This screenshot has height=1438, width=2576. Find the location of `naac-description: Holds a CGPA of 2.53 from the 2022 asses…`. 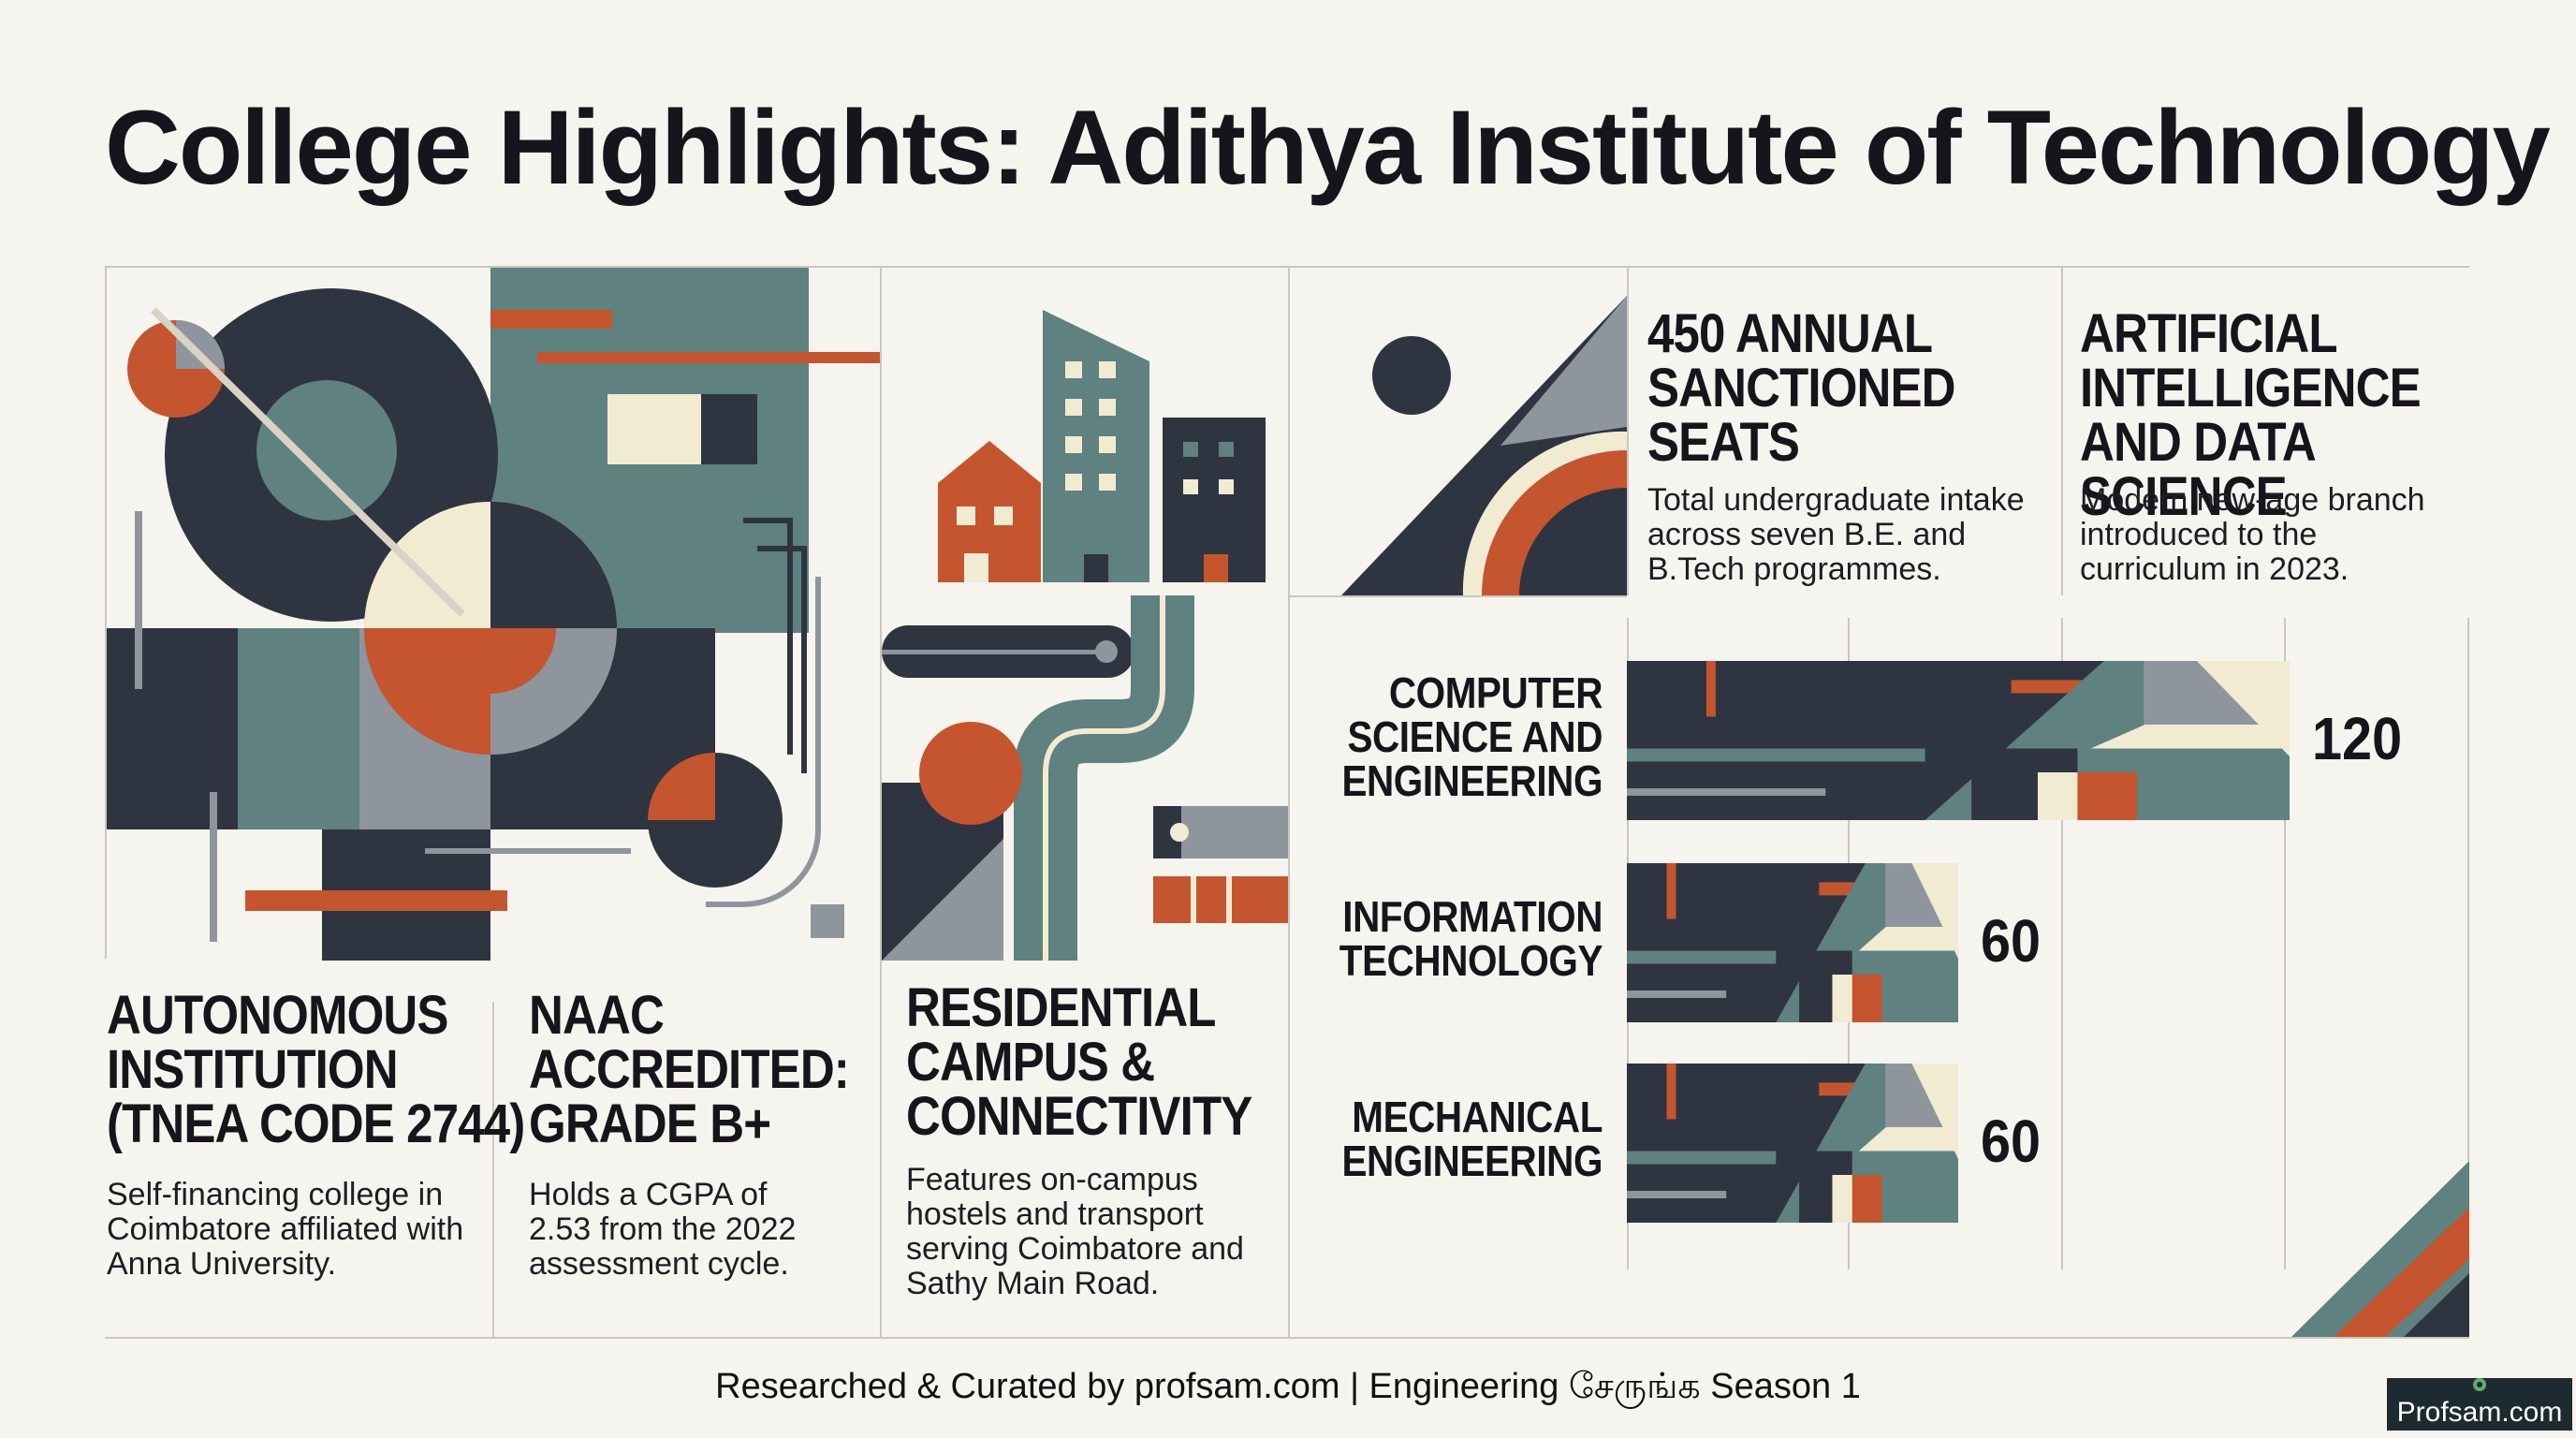

naac-description: Holds a CGPA of 2.53 from the 2022 asses… is located at coordinates (663, 1229).